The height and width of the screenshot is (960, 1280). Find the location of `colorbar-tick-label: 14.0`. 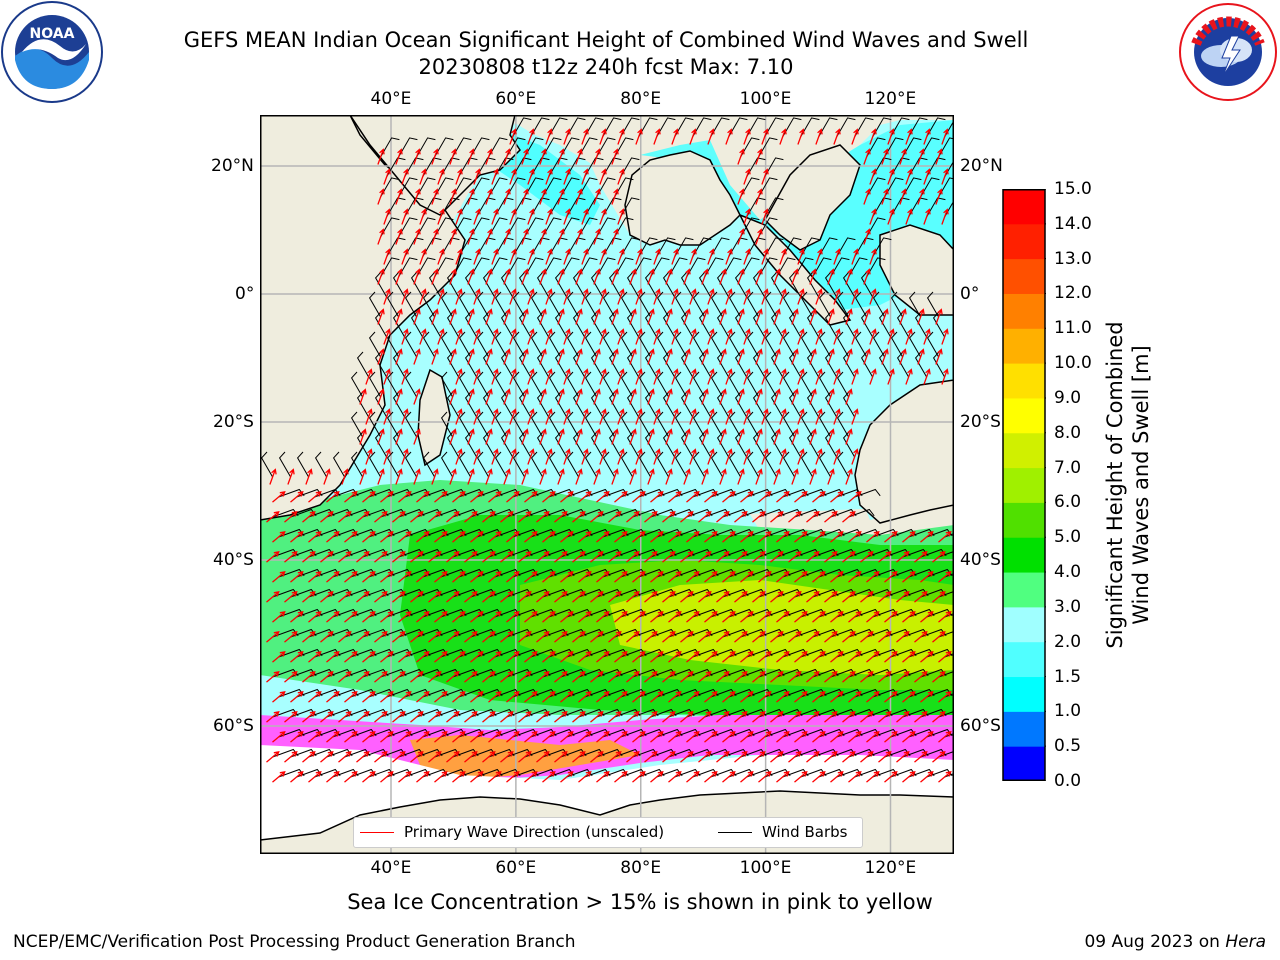

colorbar-tick-label: 14.0 is located at coordinates (1073, 223).